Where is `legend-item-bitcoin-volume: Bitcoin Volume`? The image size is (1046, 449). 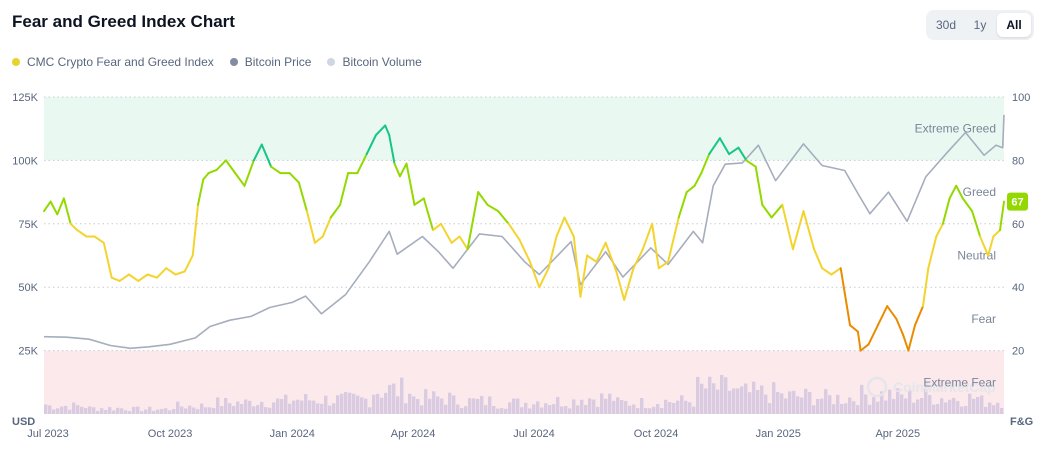
legend-item-bitcoin-volume: Bitcoin Volume is located at coordinates (374, 62).